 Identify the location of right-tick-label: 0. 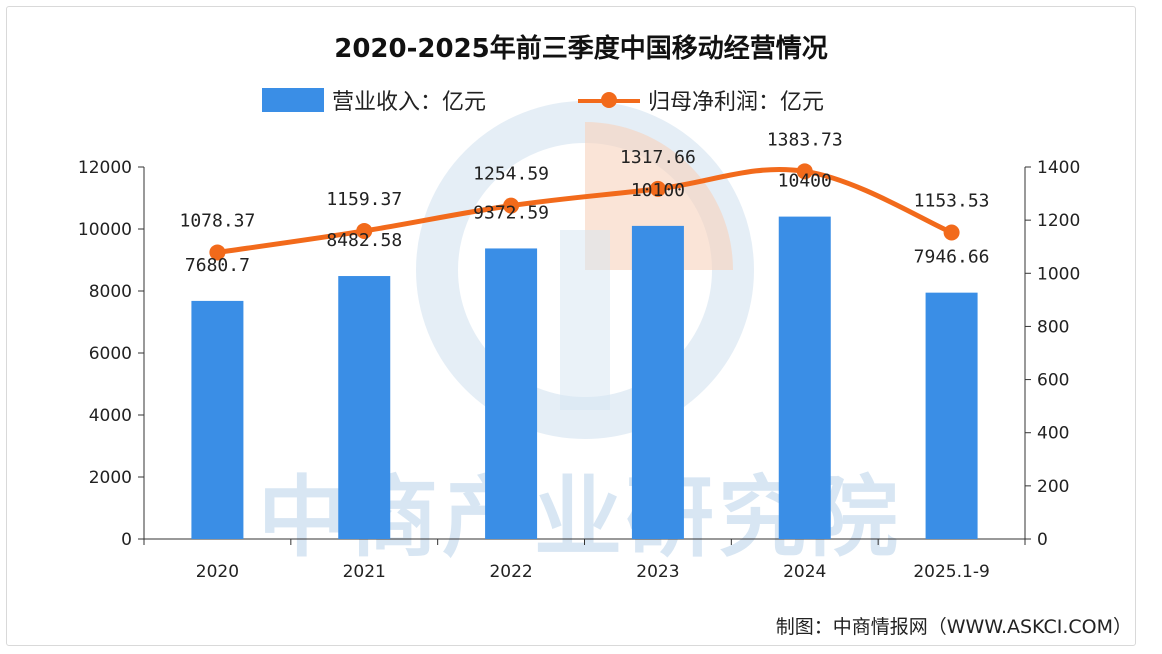
(1042, 540).